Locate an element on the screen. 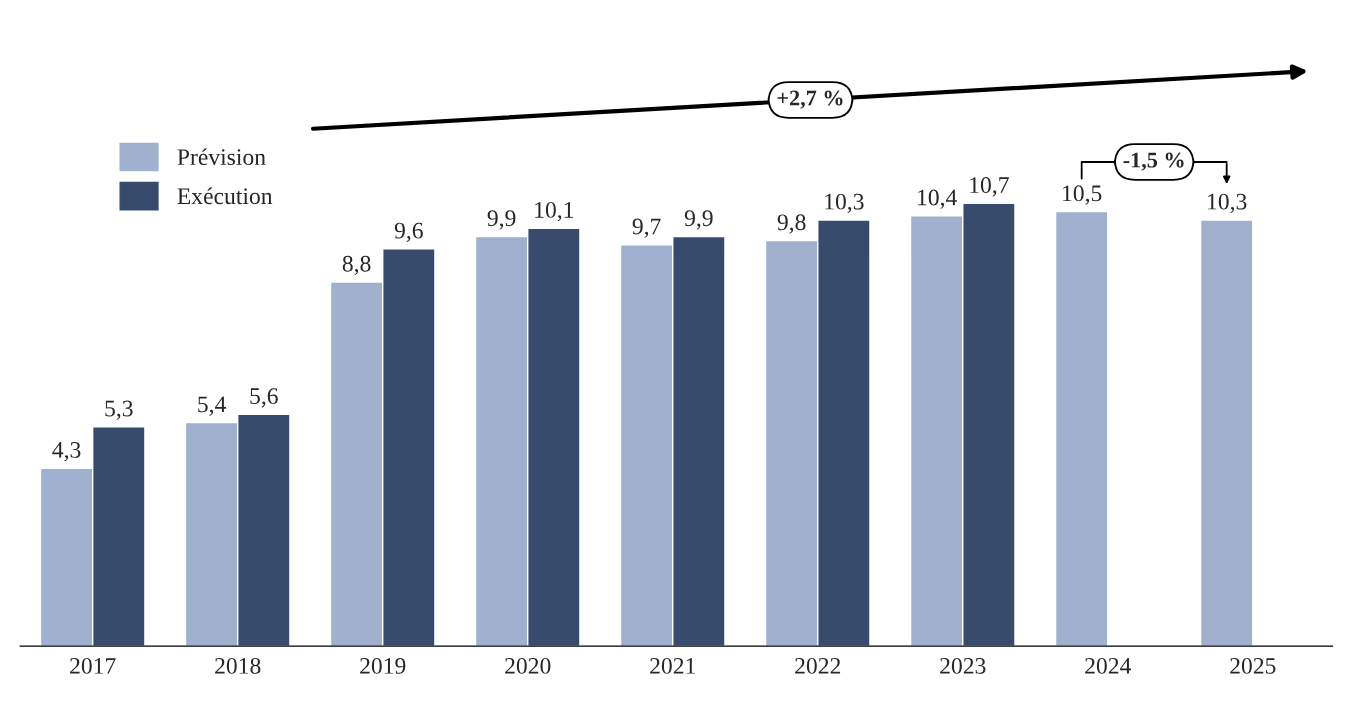 Image resolution: width=1346 pixels, height=710 pixels. x-tick-label: 2017 is located at coordinates (93, 665).